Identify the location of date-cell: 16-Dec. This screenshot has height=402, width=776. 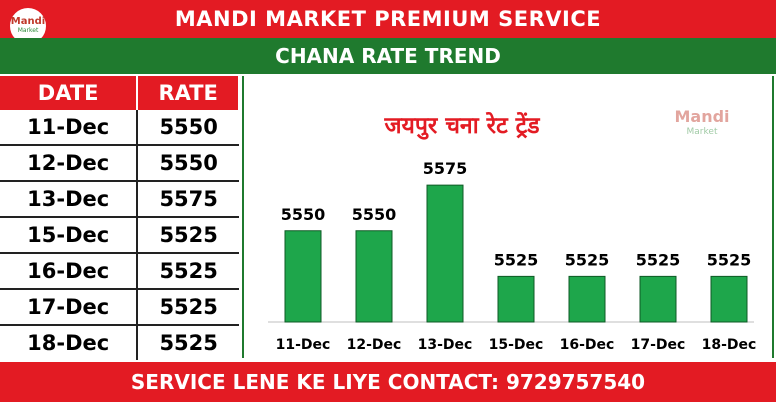
(69, 271).